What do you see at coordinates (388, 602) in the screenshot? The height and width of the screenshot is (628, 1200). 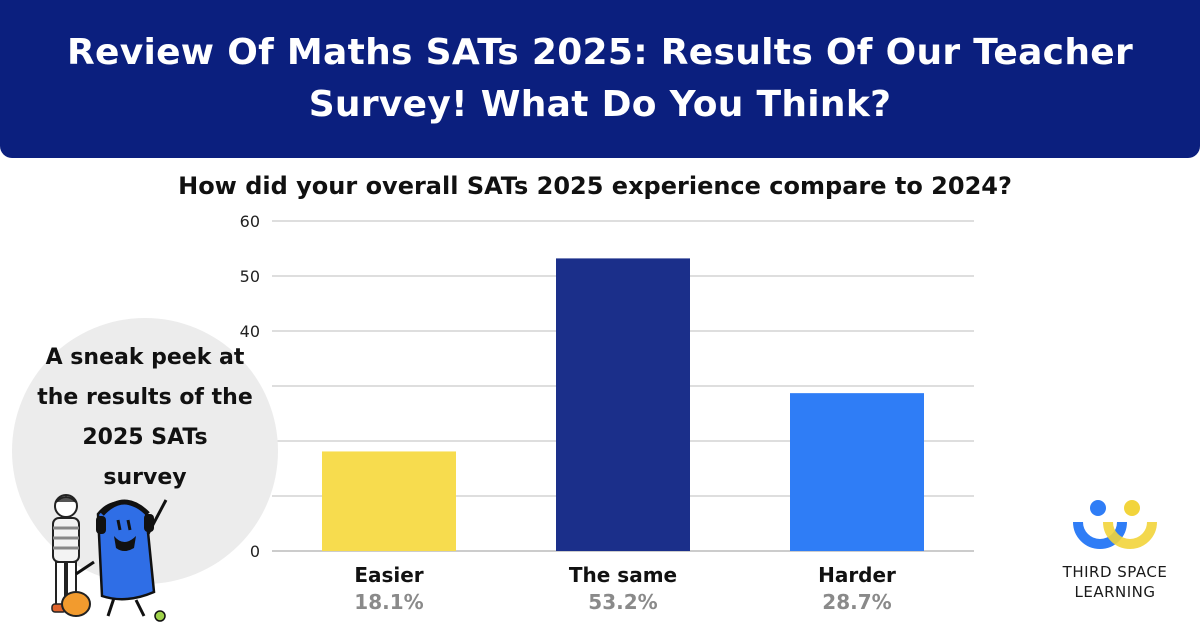 I see `data-label: 18.1%` at bounding box center [388, 602].